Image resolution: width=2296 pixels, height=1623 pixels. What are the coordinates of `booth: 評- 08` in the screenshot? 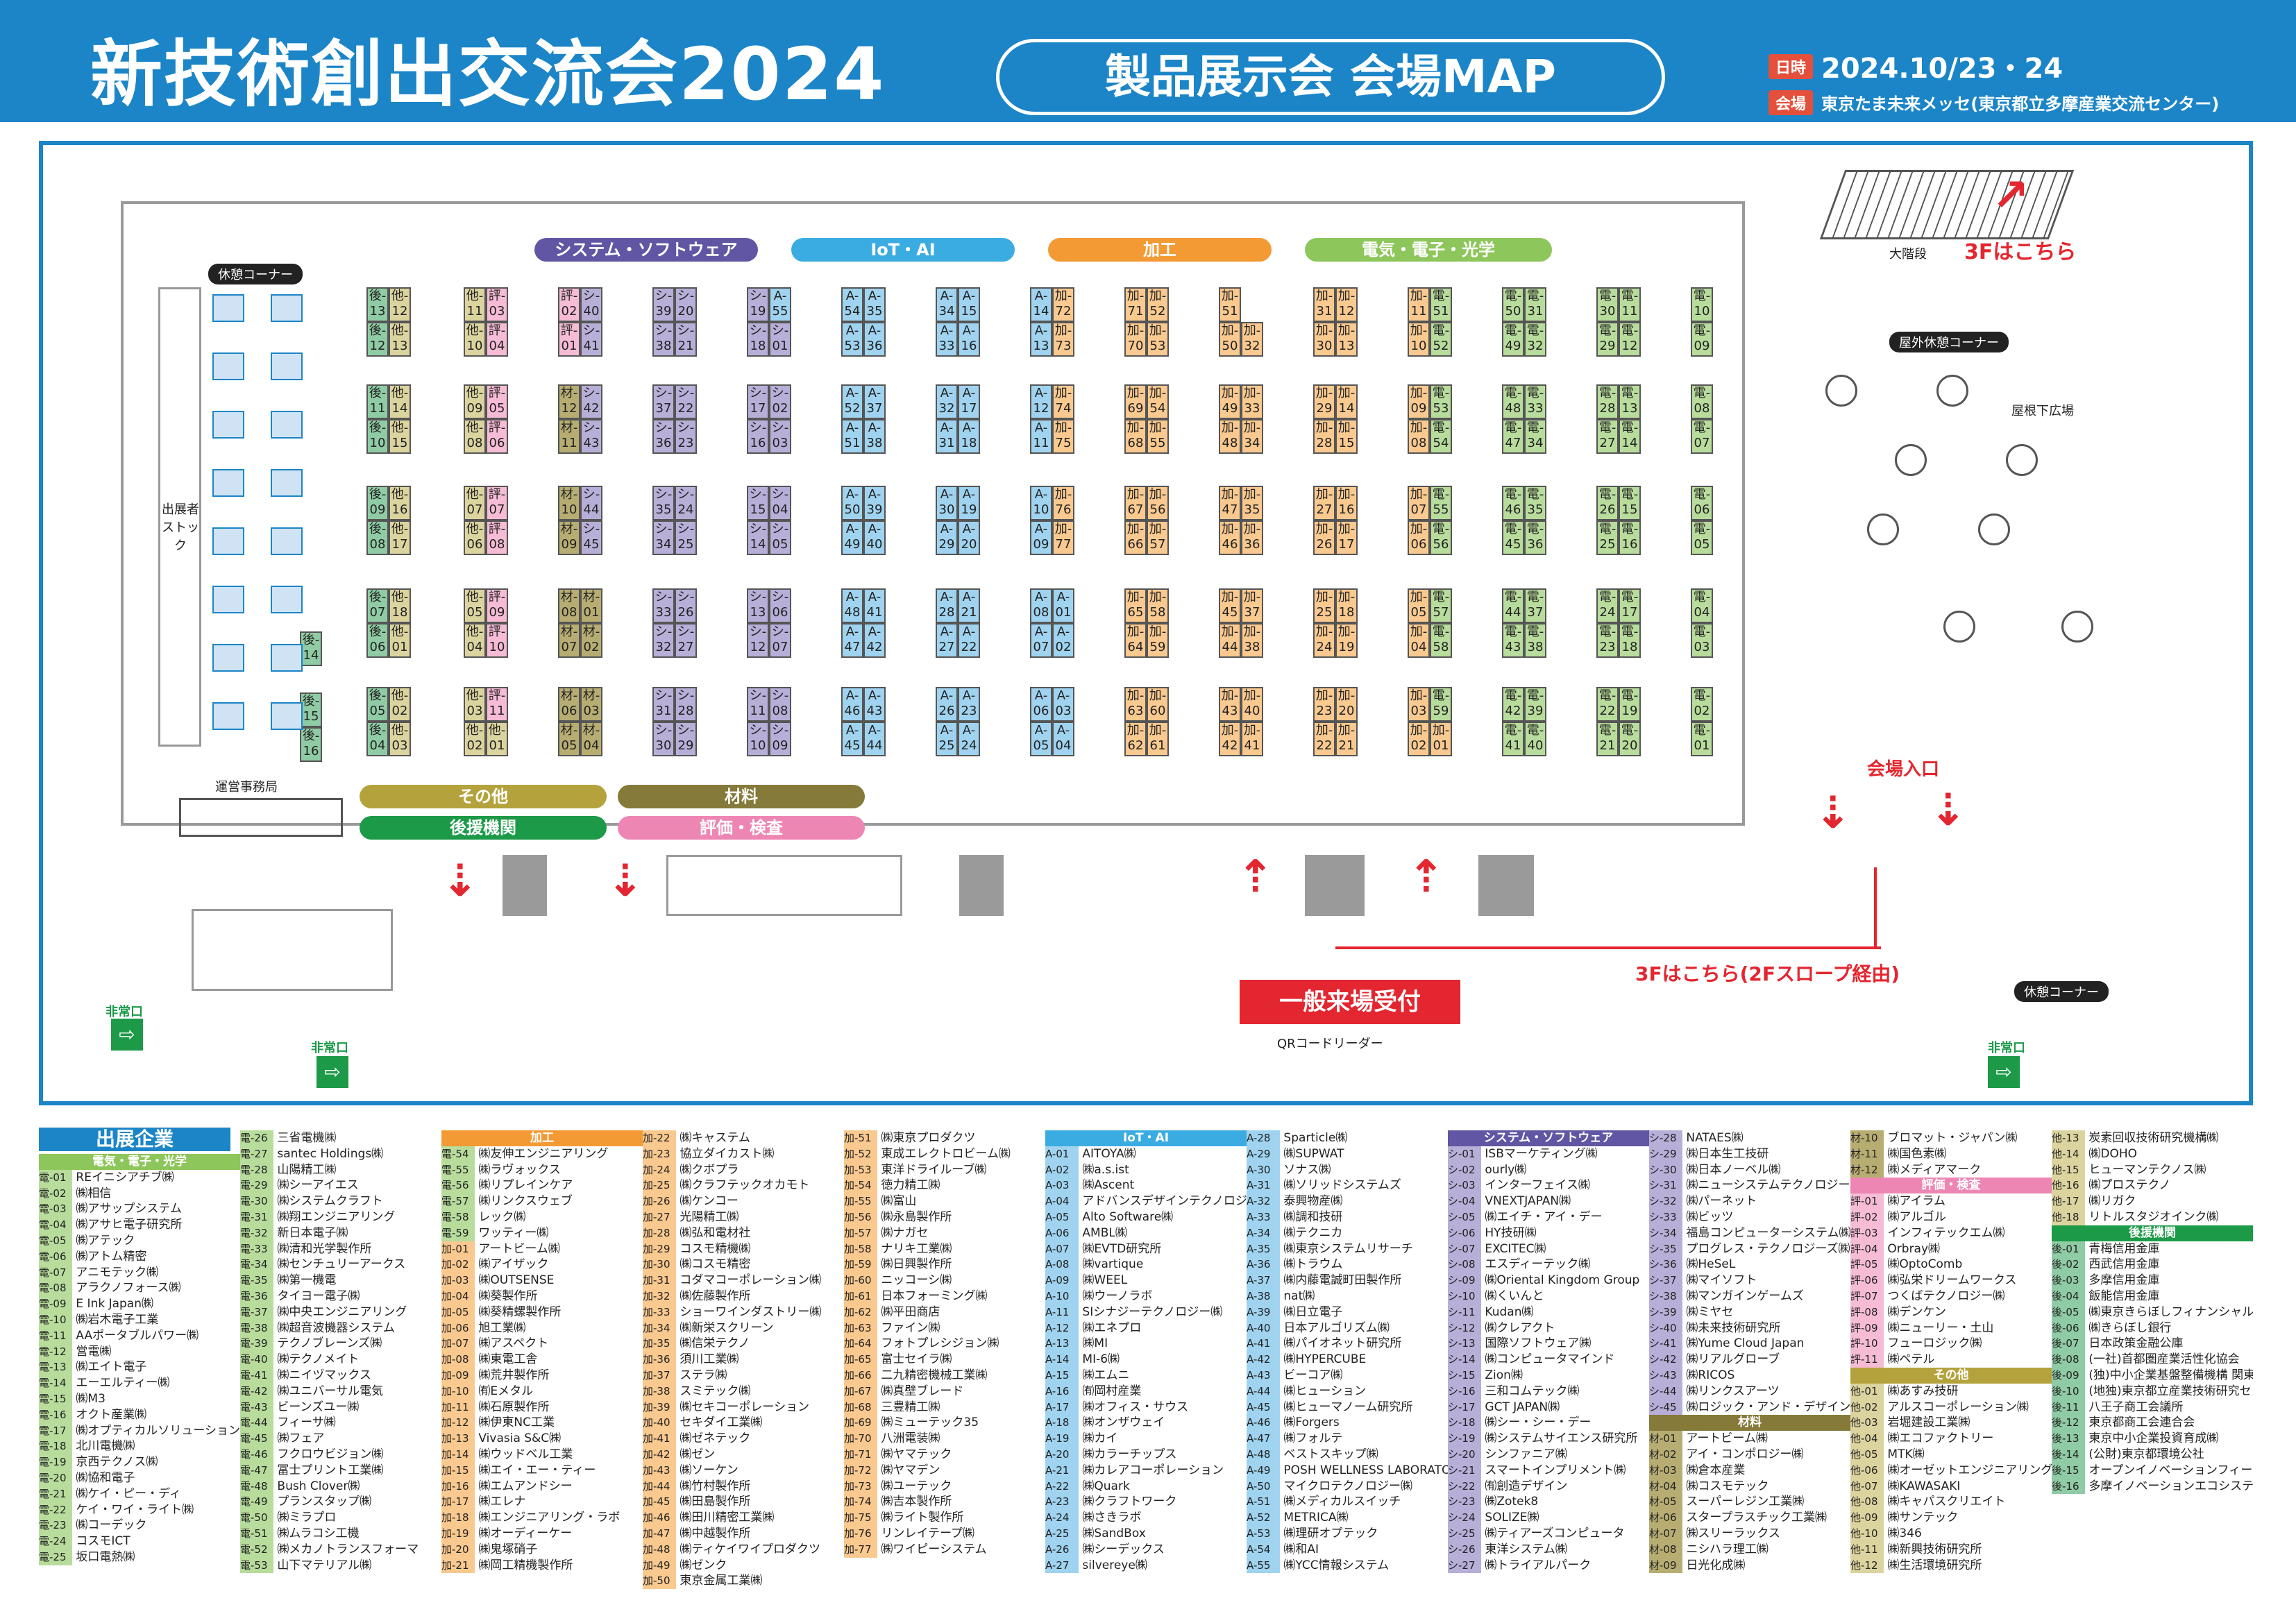 It's located at (497, 537).